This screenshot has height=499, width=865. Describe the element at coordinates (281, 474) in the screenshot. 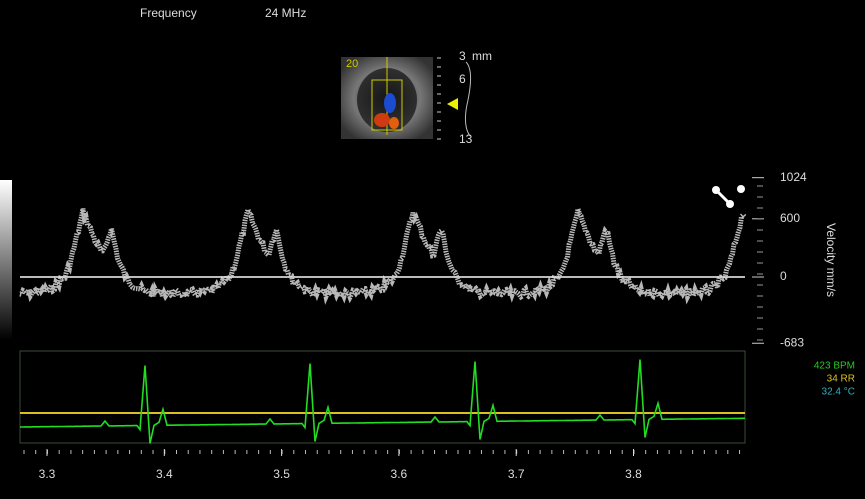

I see `time-tick-label: 3.5` at that location.